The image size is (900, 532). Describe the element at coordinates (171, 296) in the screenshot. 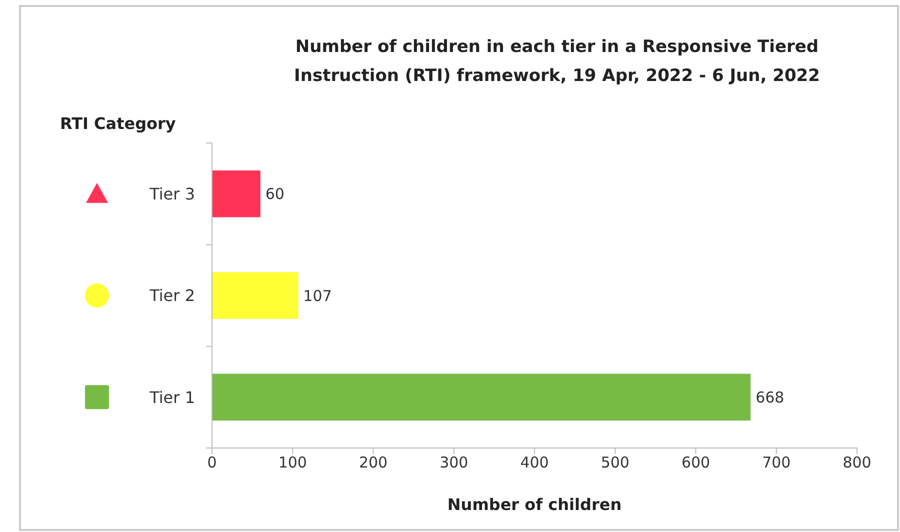

I see `y-tick-label: Tier 2` at that location.